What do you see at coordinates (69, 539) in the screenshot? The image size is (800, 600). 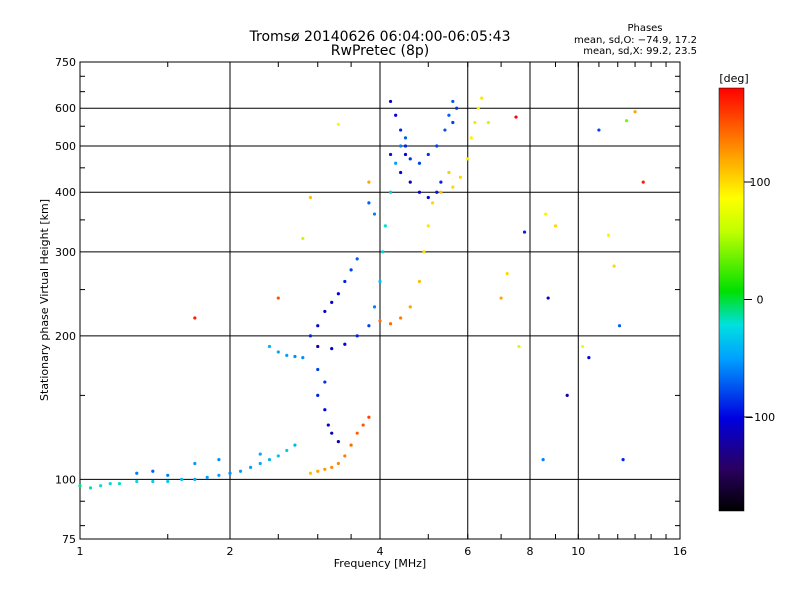 I see `y-tick-label: 75` at bounding box center [69, 539].